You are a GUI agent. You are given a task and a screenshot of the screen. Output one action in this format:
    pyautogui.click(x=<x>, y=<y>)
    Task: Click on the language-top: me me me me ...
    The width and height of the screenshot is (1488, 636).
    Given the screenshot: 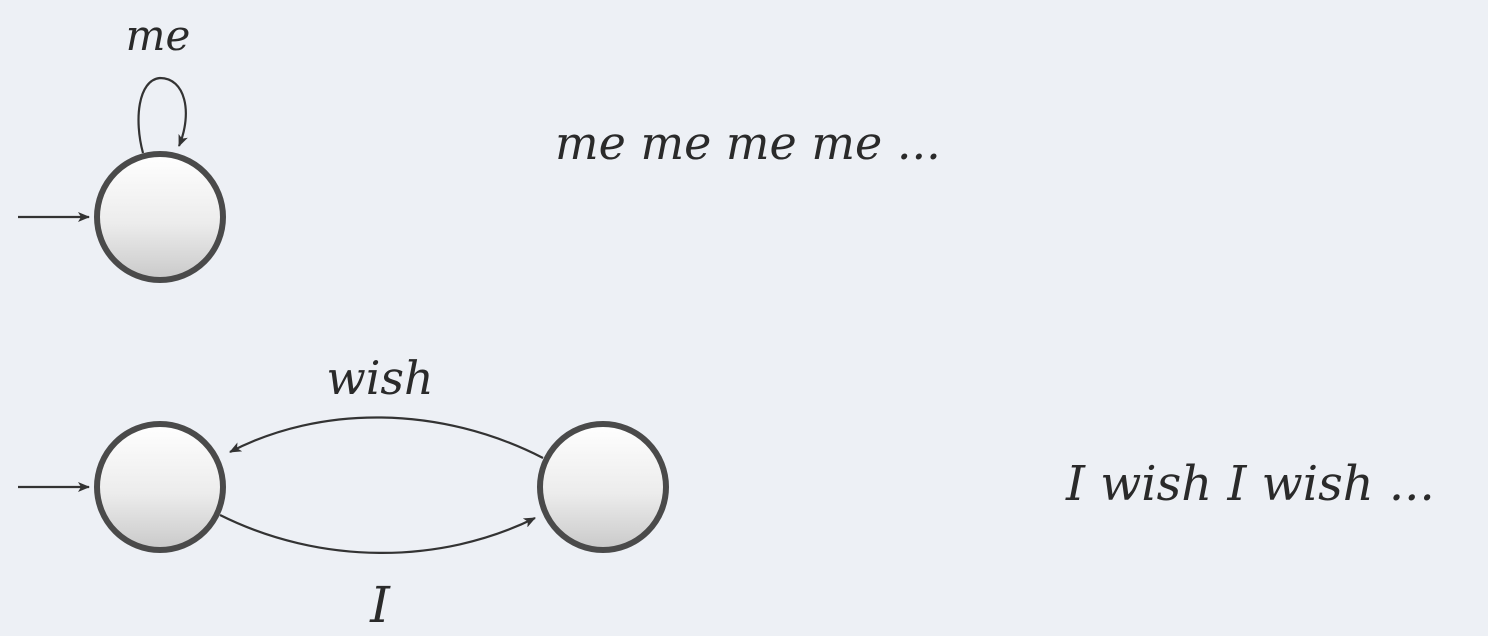 What is the action you would take?
    pyautogui.click(x=748, y=143)
    